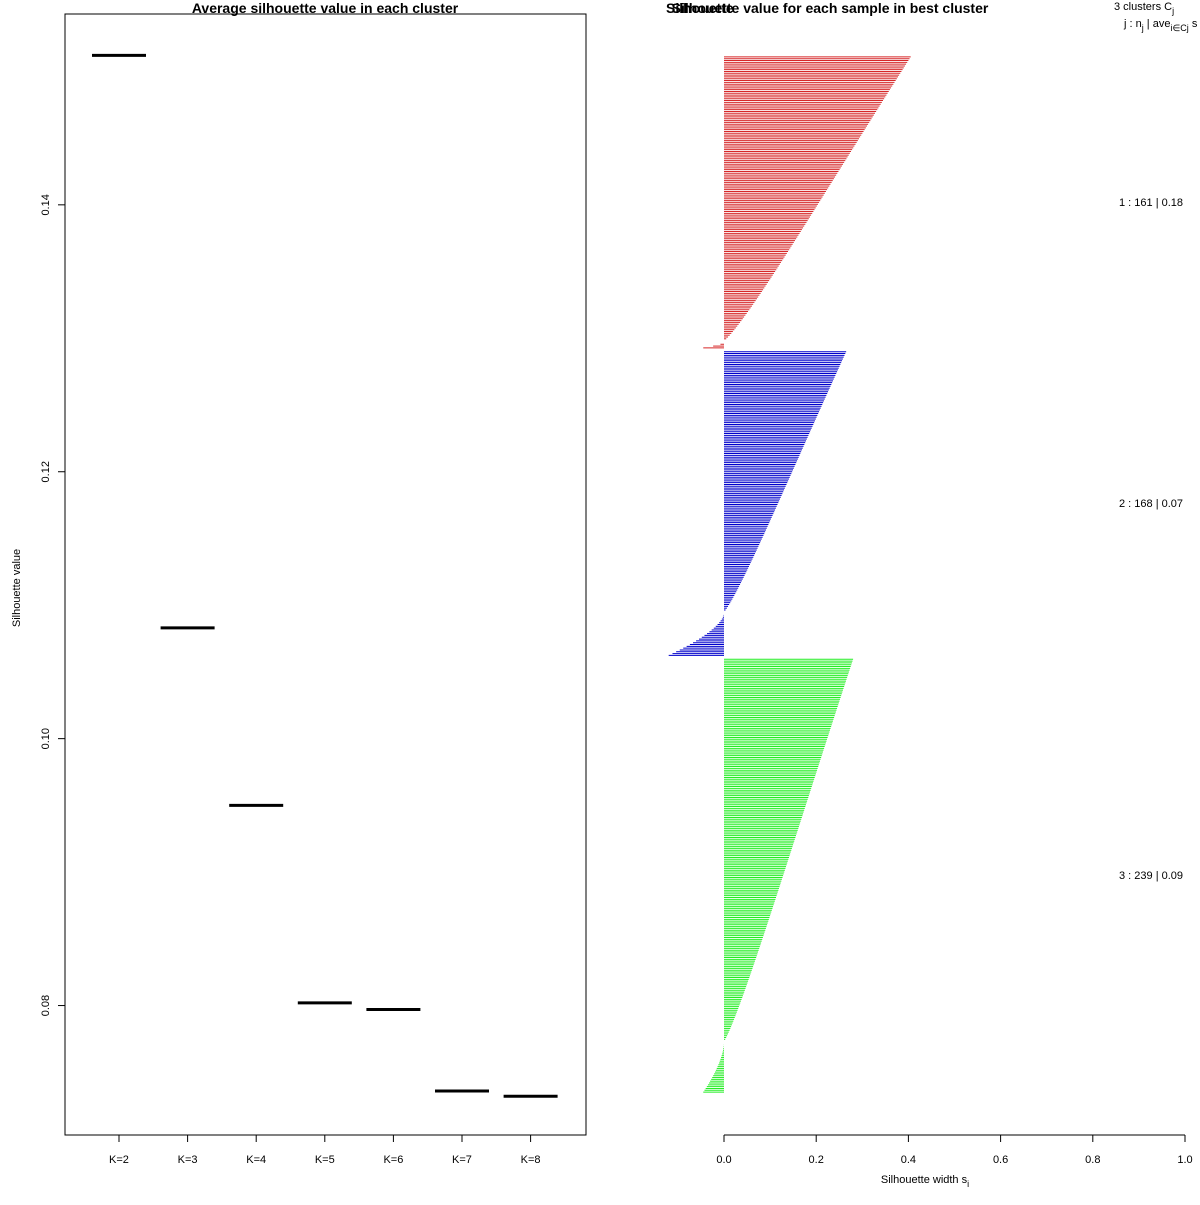 The width and height of the screenshot is (1200, 1205). What do you see at coordinates (46, 471) in the screenshot?
I see `left-y-tick-label: 0.12` at bounding box center [46, 471].